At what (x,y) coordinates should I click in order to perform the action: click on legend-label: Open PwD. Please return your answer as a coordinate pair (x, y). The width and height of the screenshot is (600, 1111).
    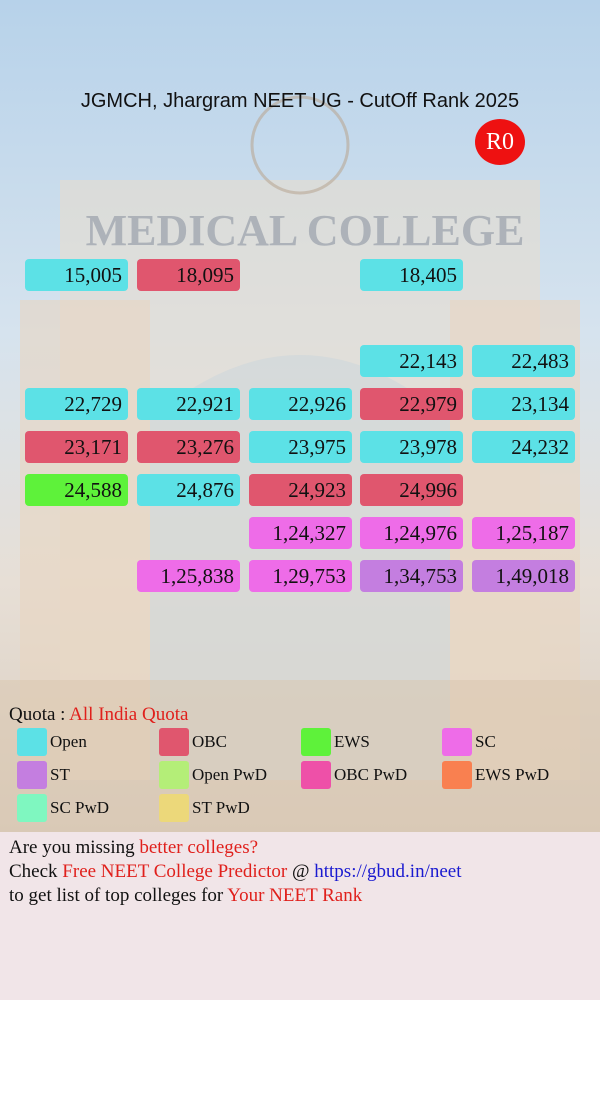
    Looking at the image, I should click on (230, 774).